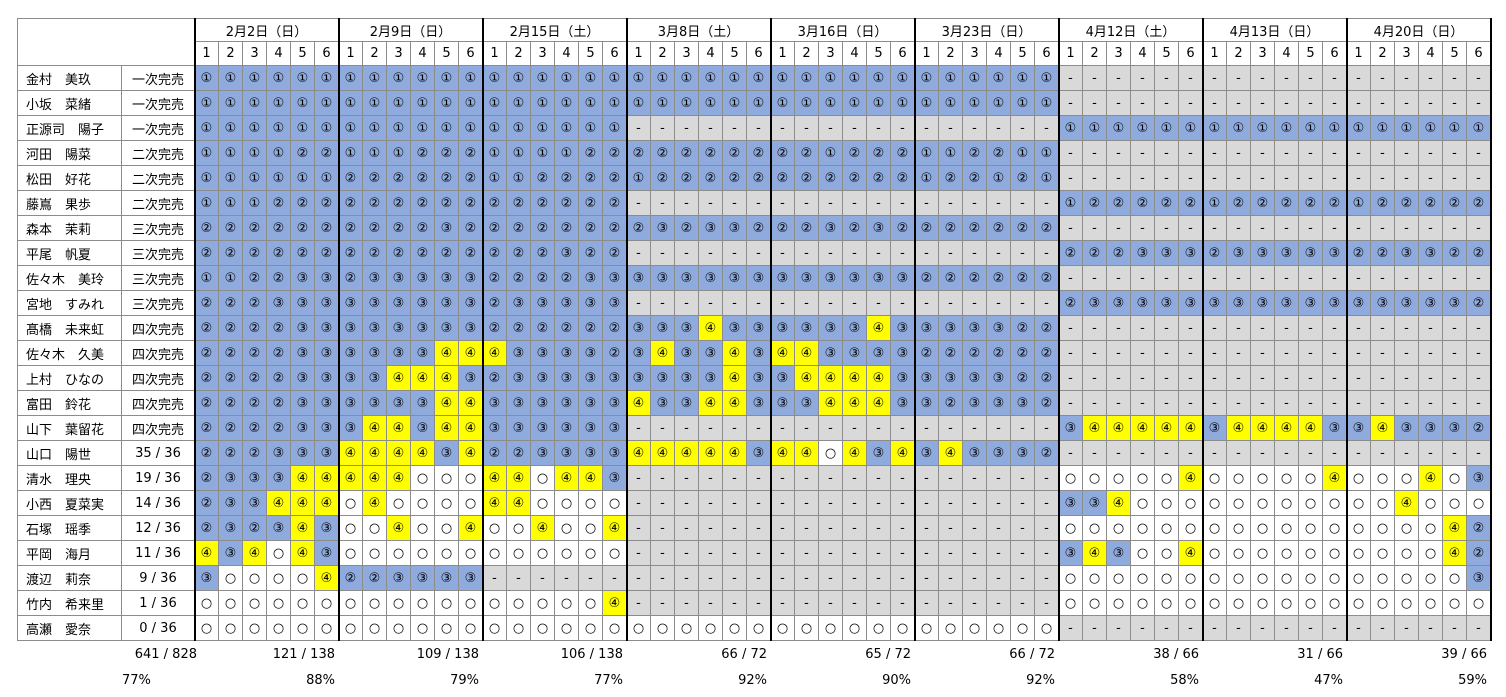 The height and width of the screenshot is (697, 1506). Describe the element at coordinates (158, 253) in the screenshot. I see `member-status: 三次完売` at that location.